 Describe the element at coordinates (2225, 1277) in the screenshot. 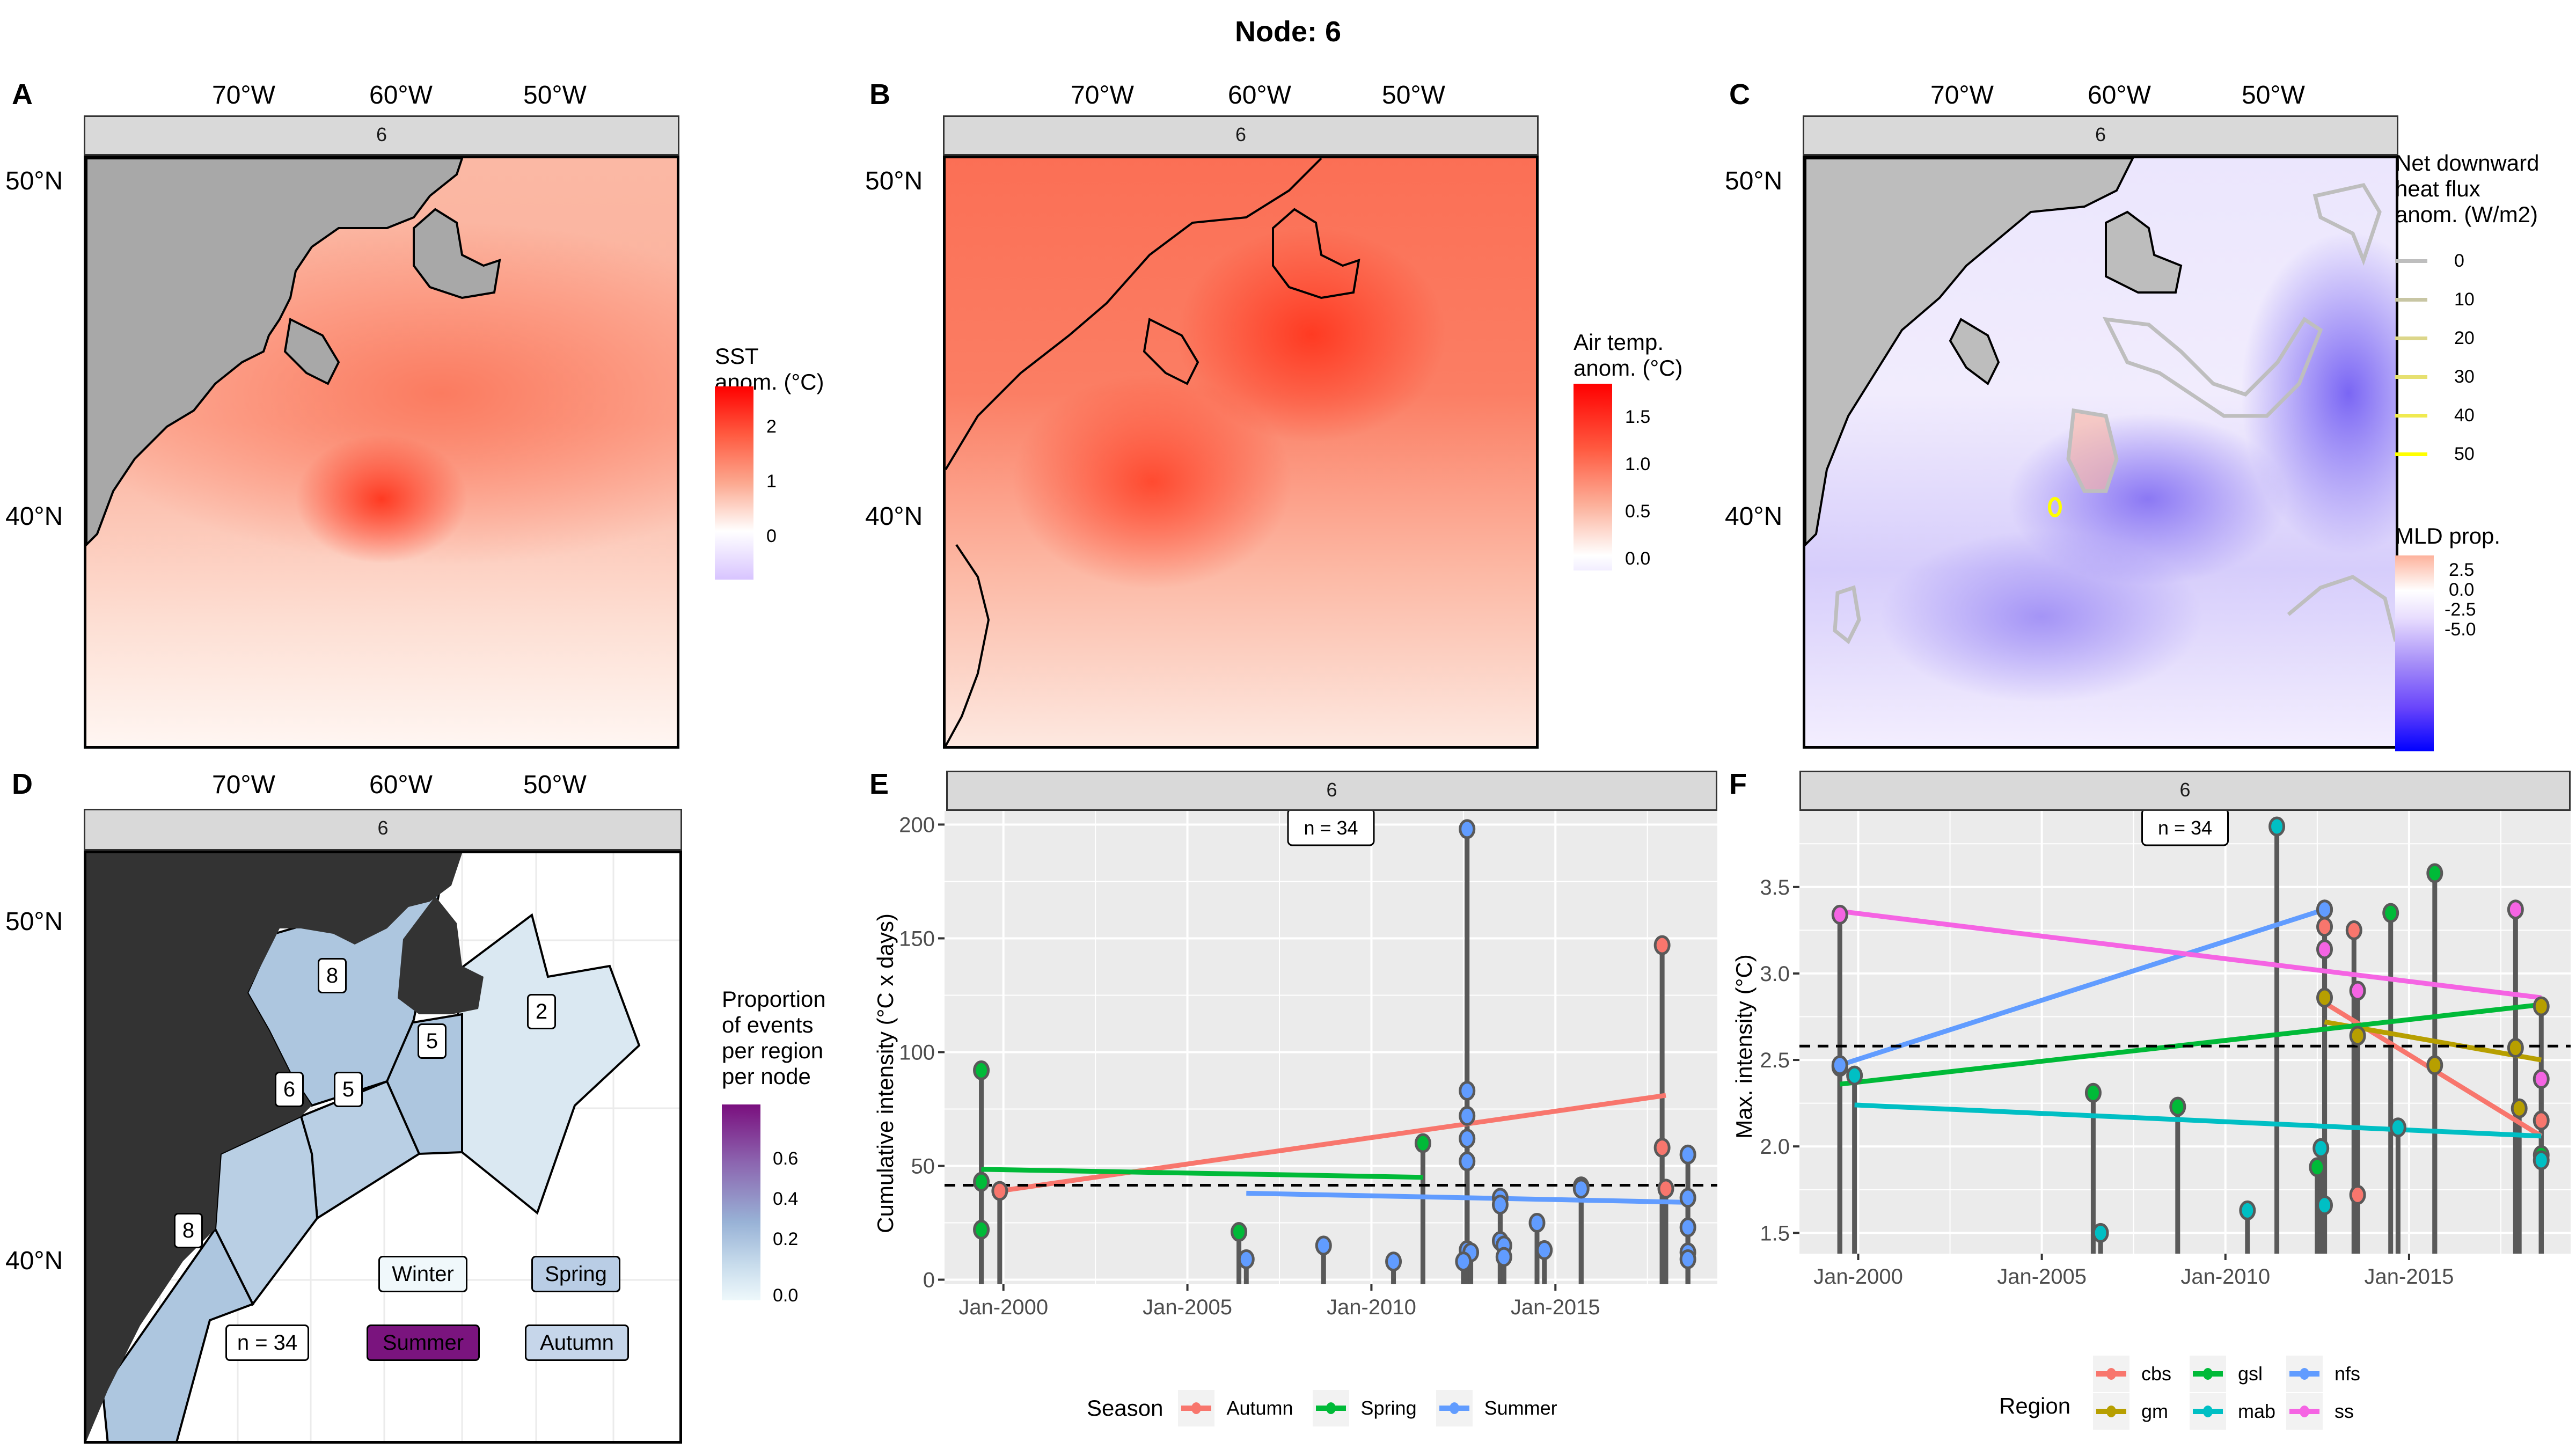

I see `x-tick-label: Jan-2010` at that location.